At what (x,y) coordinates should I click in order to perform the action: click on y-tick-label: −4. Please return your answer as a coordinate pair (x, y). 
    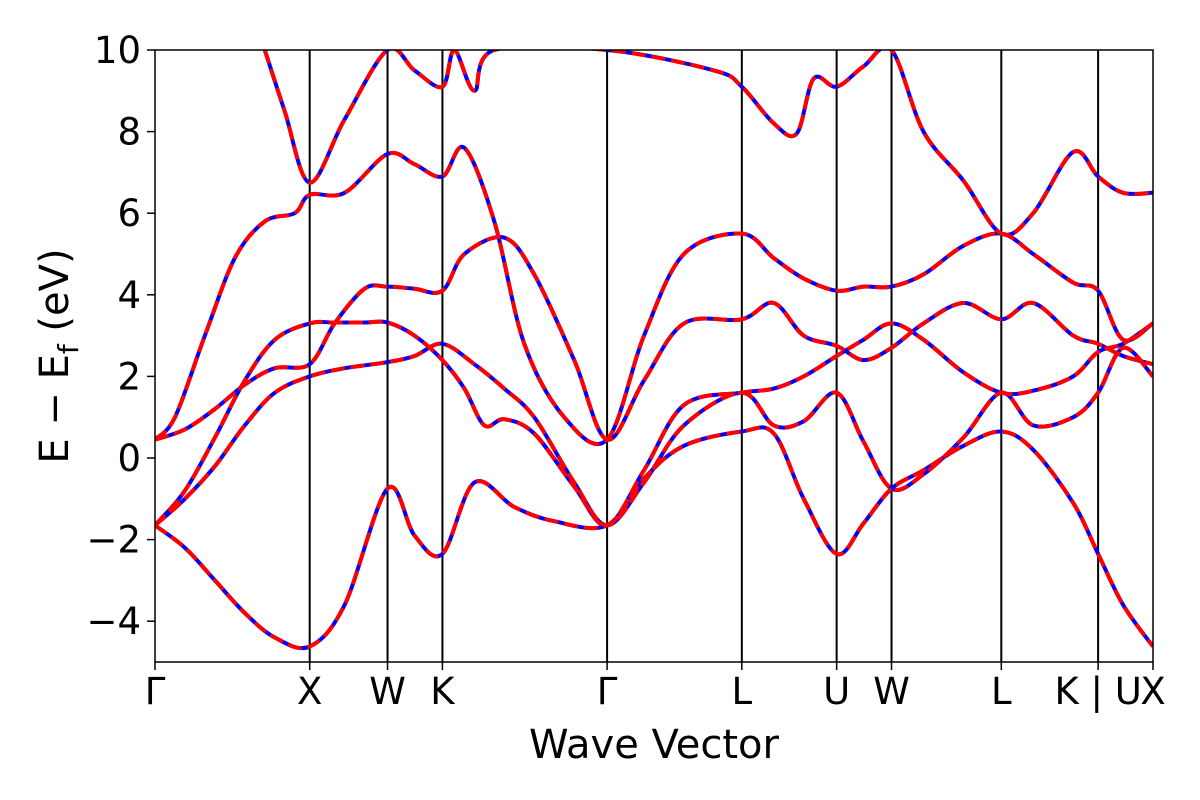
    Looking at the image, I should click on (113, 621).